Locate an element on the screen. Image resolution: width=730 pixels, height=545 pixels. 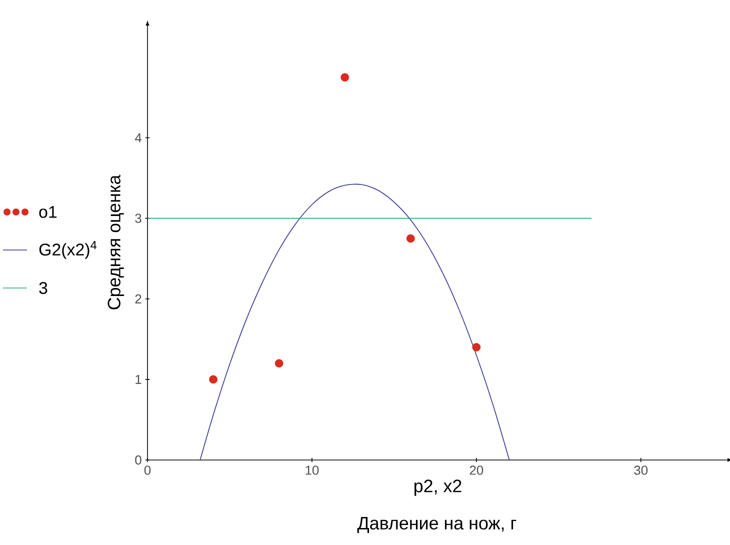
x-tick-label: 30 is located at coordinates (641, 470).